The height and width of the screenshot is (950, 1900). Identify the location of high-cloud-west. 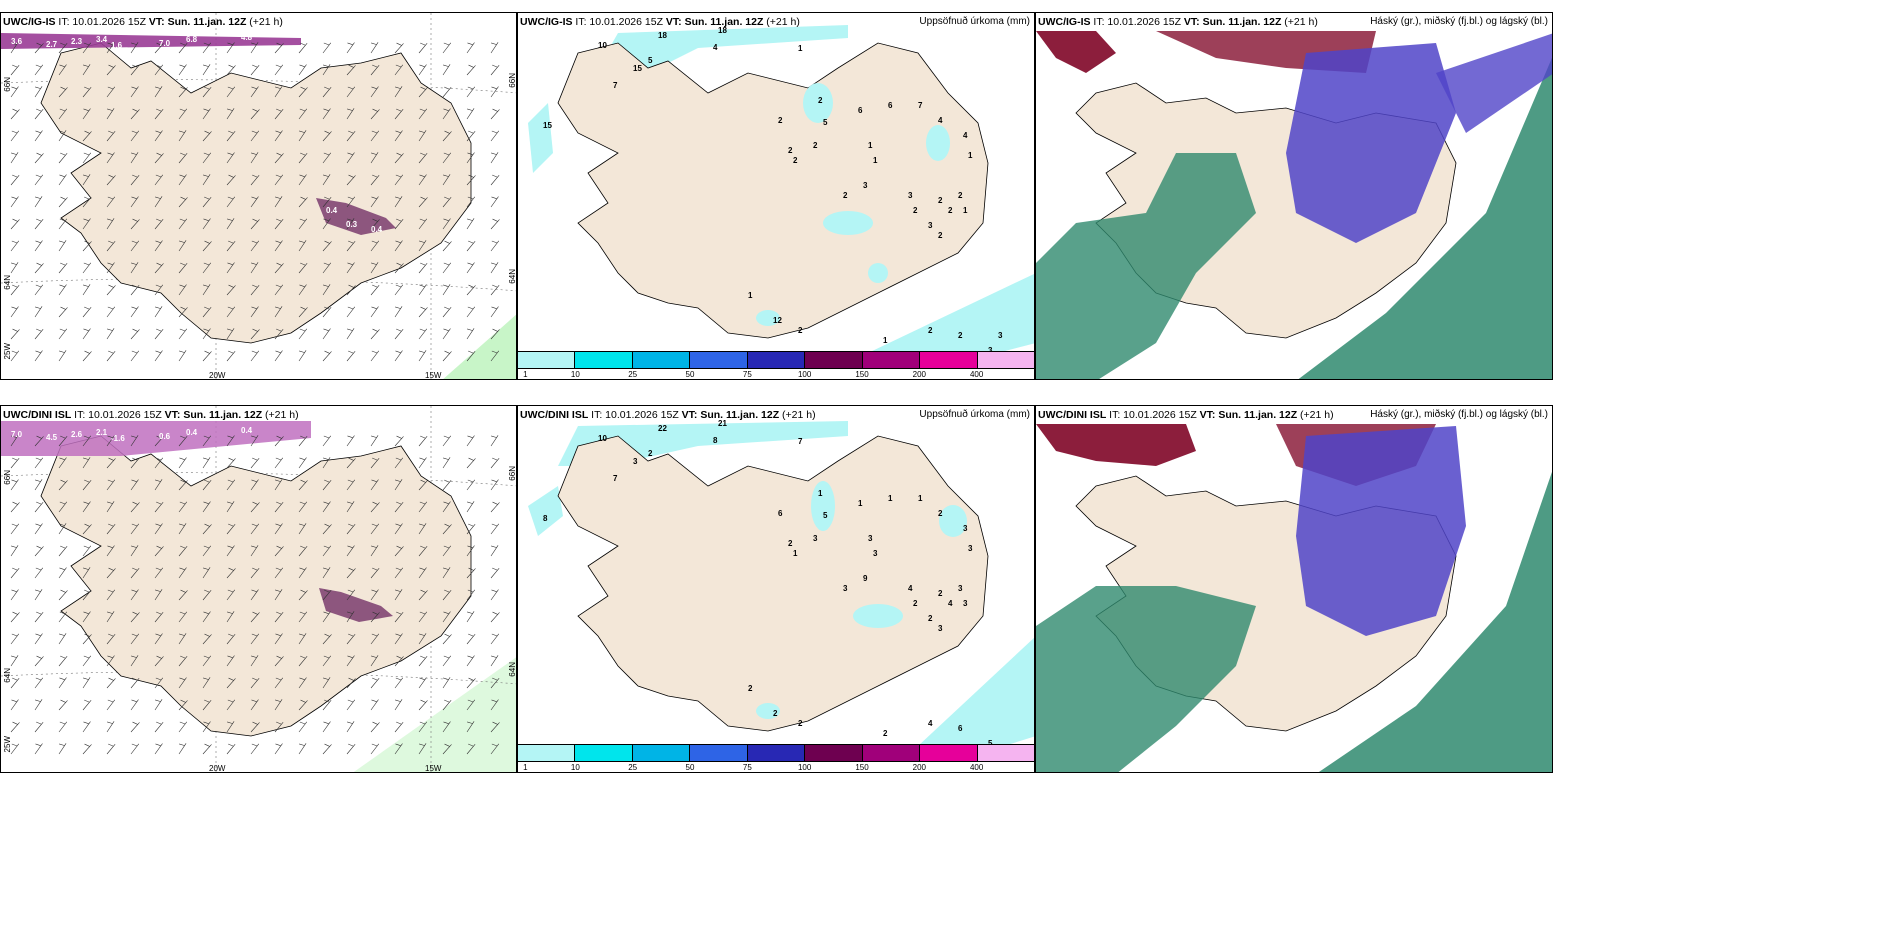
(1146, 679).